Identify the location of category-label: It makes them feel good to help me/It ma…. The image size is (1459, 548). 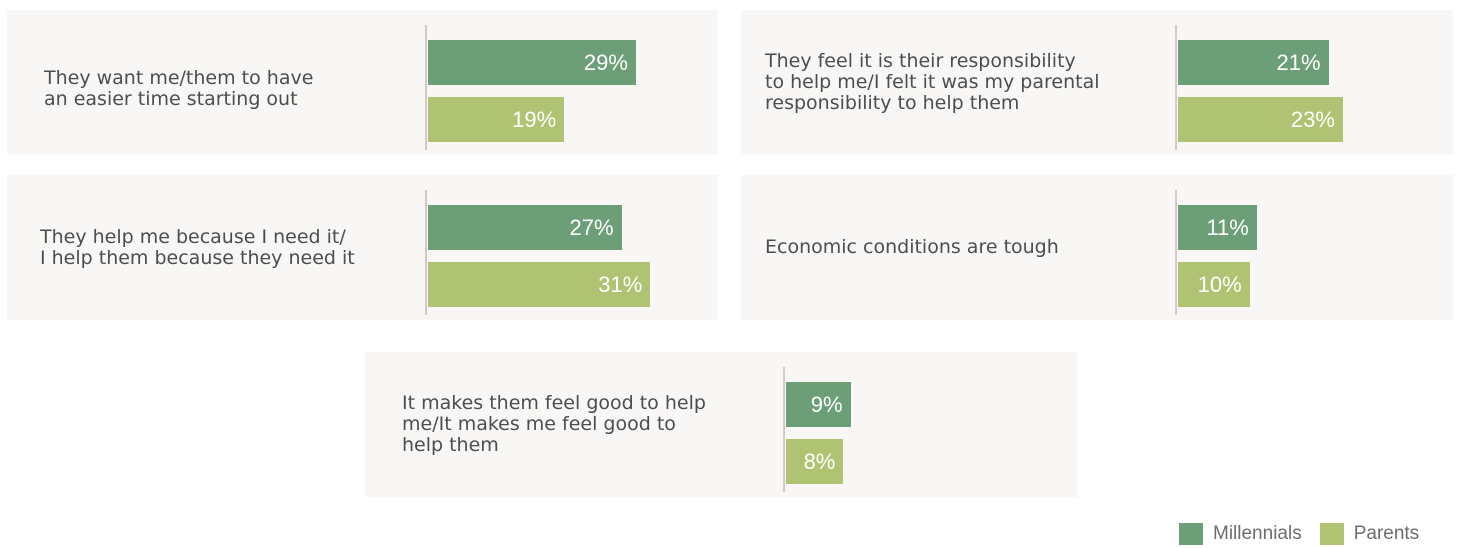
(554, 424).